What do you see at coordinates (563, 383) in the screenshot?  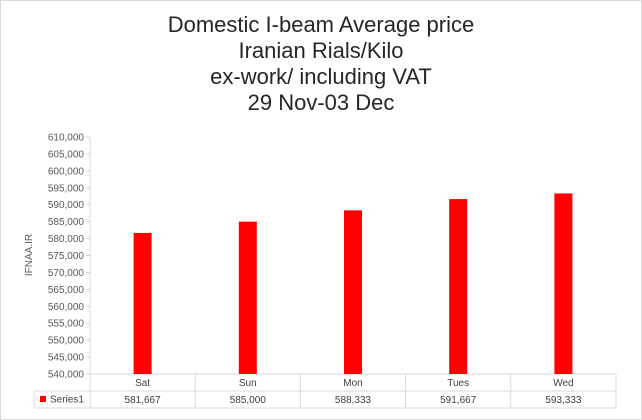 I see `category-label: Wed` at bounding box center [563, 383].